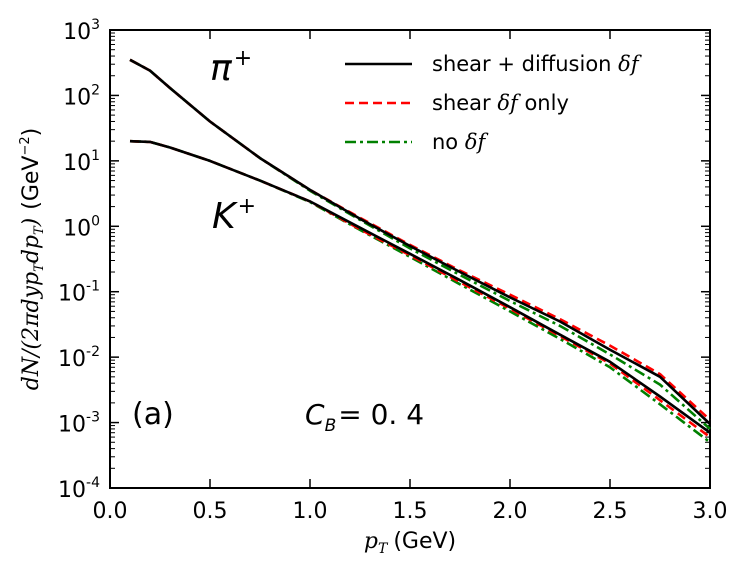  I want to click on y-tick-label: 10², so click(81, 96).